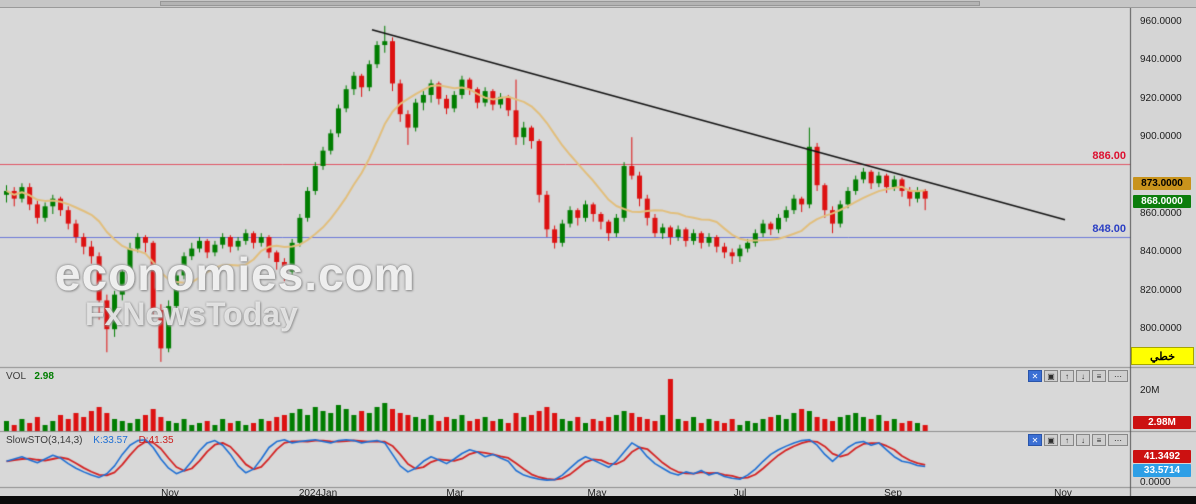  I want to click on oscillator-panel-header: SlowSTO(3,14,3) K:33.57 D:41.35, so click(90, 440).